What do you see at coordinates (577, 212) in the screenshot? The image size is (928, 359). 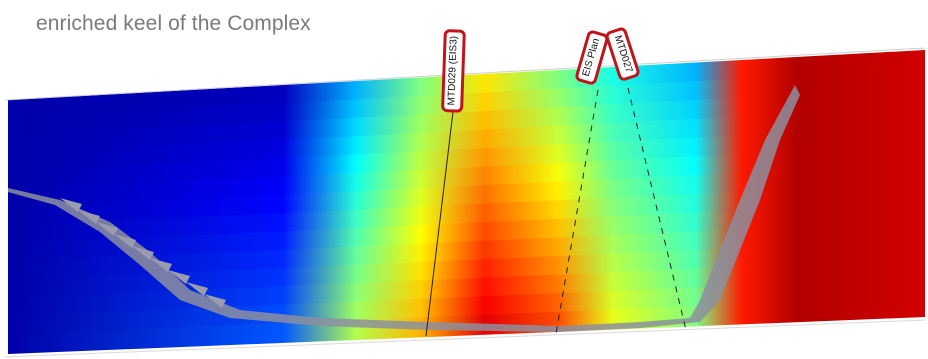 I see `drillhole-trace-eis-plan` at bounding box center [577, 212].